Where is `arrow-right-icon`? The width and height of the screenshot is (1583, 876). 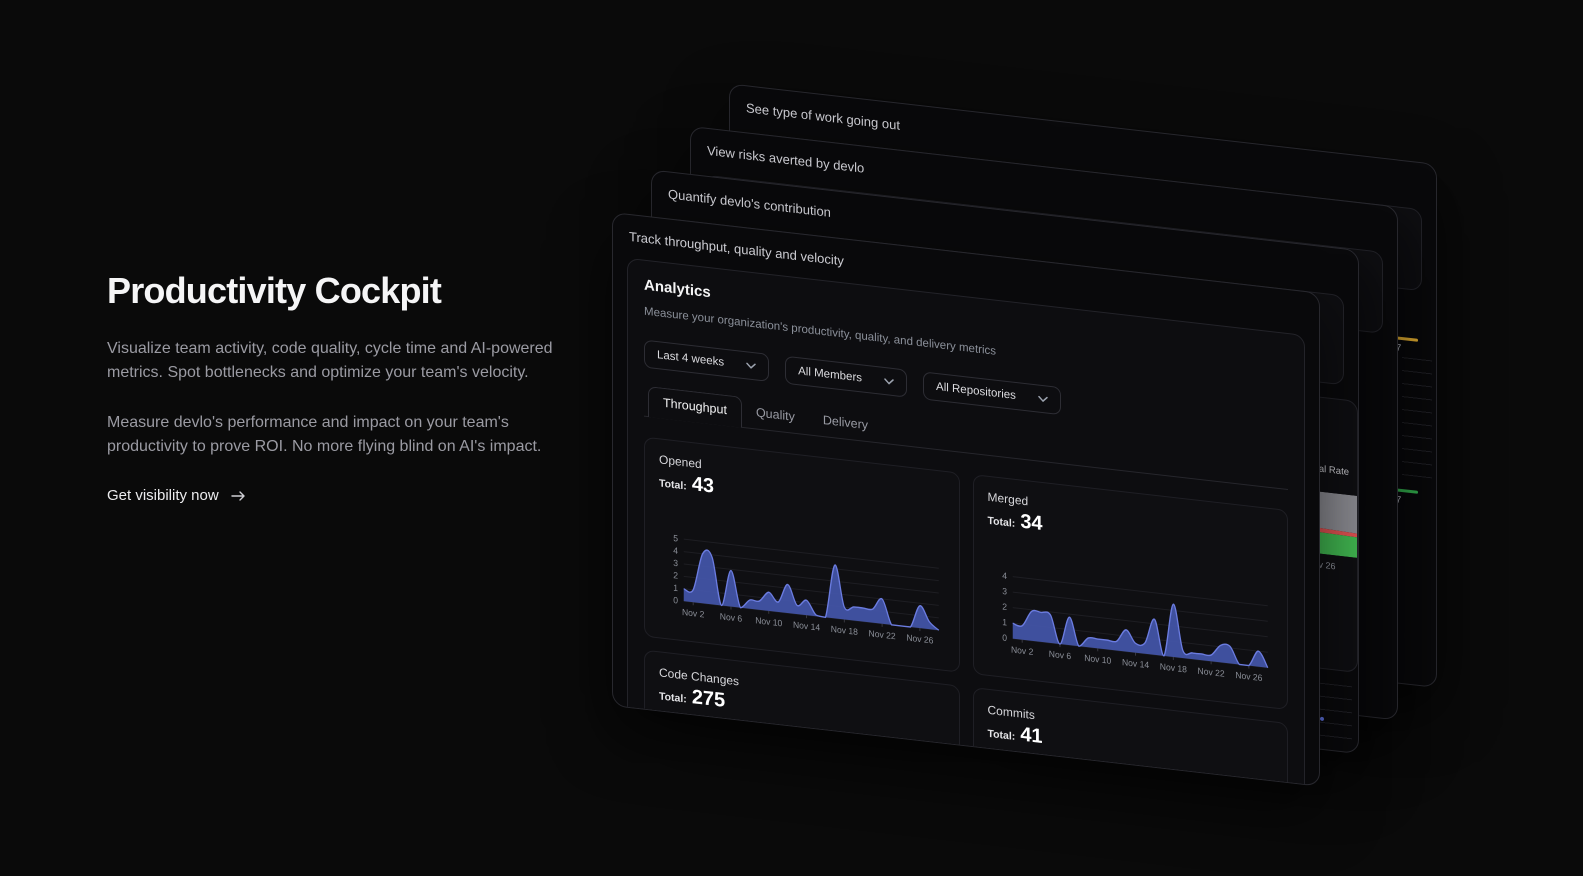
arrow-right-icon is located at coordinates (238, 496).